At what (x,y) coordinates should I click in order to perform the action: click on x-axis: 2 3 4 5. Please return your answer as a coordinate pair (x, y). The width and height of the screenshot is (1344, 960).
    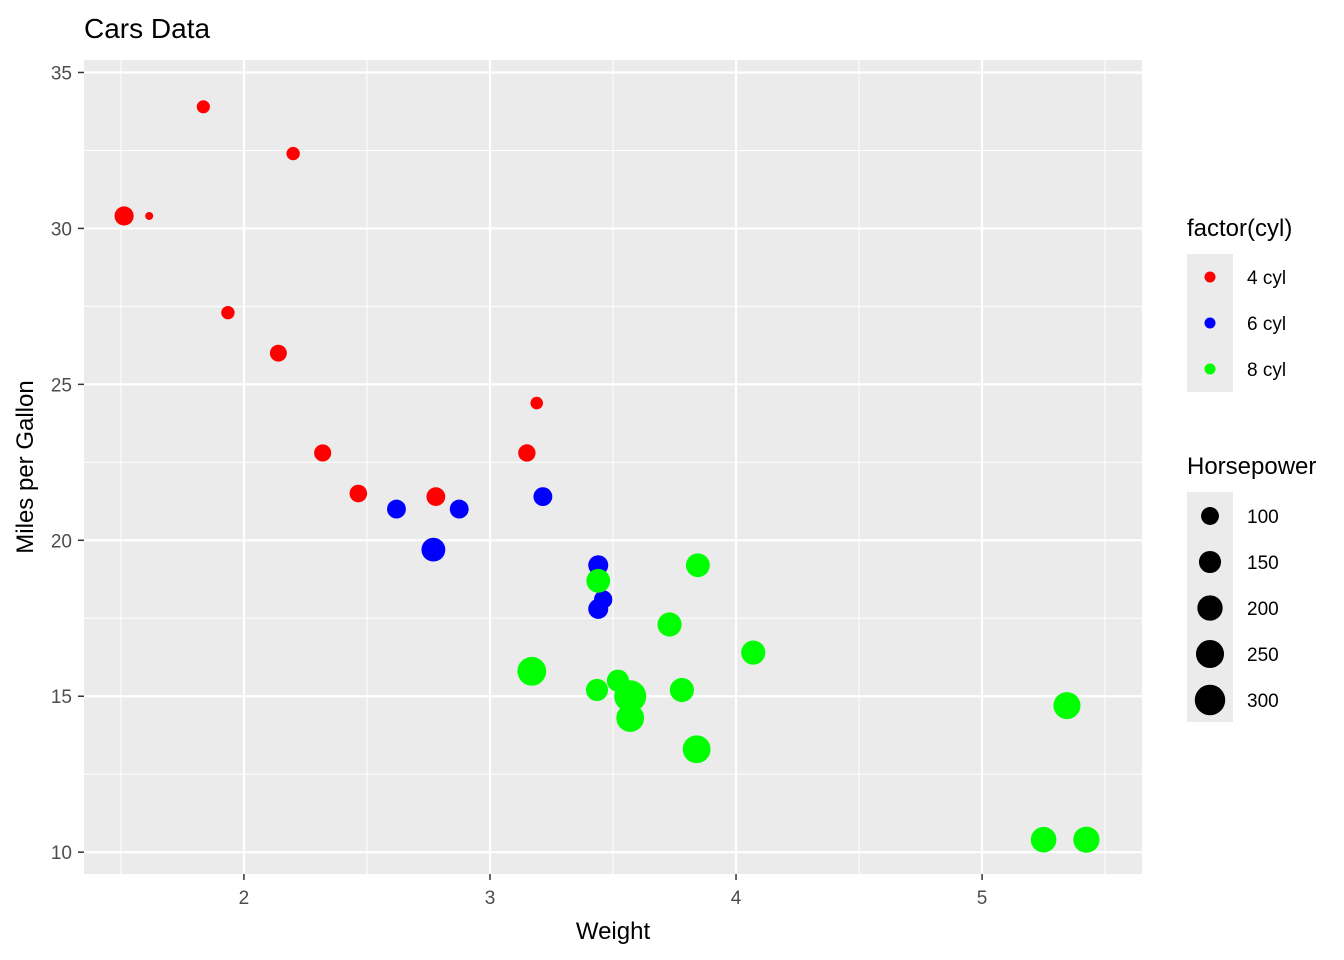
    Looking at the image, I should click on (613, 891).